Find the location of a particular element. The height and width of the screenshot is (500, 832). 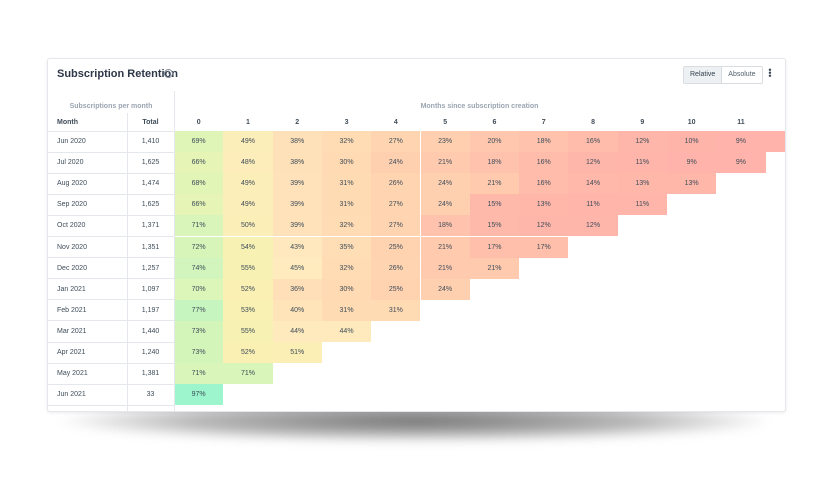

cohort-total: 1,381 is located at coordinates (150, 374).